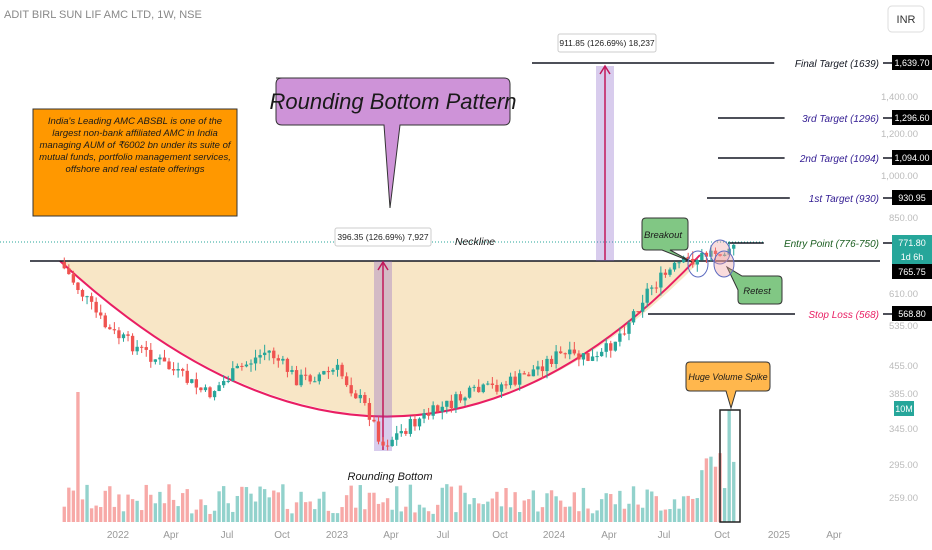 The image size is (932, 550). Describe the element at coordinates (903, 465) in the screenshot. I see `price-tick-label: 295.00` at that location.